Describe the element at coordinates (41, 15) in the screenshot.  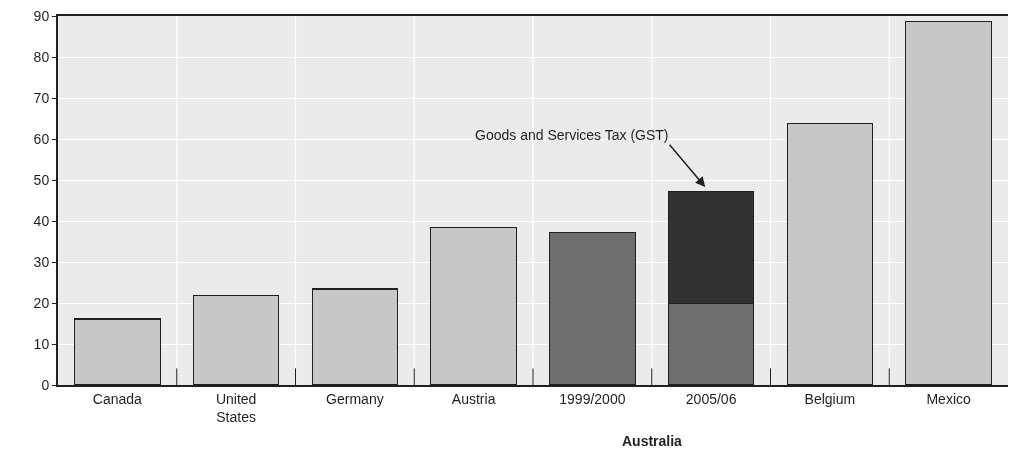
I see `y-tick-label: 90` at that location.